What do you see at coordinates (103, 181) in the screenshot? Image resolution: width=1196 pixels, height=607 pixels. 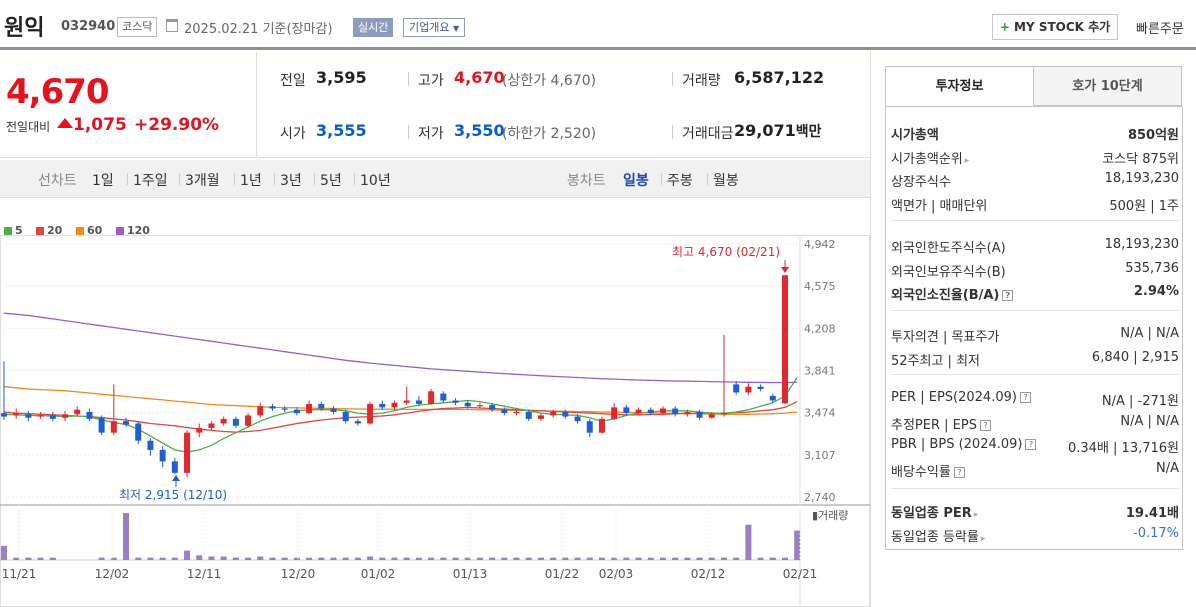 I see `period-0: 1일` at bounding box center [103, 181].